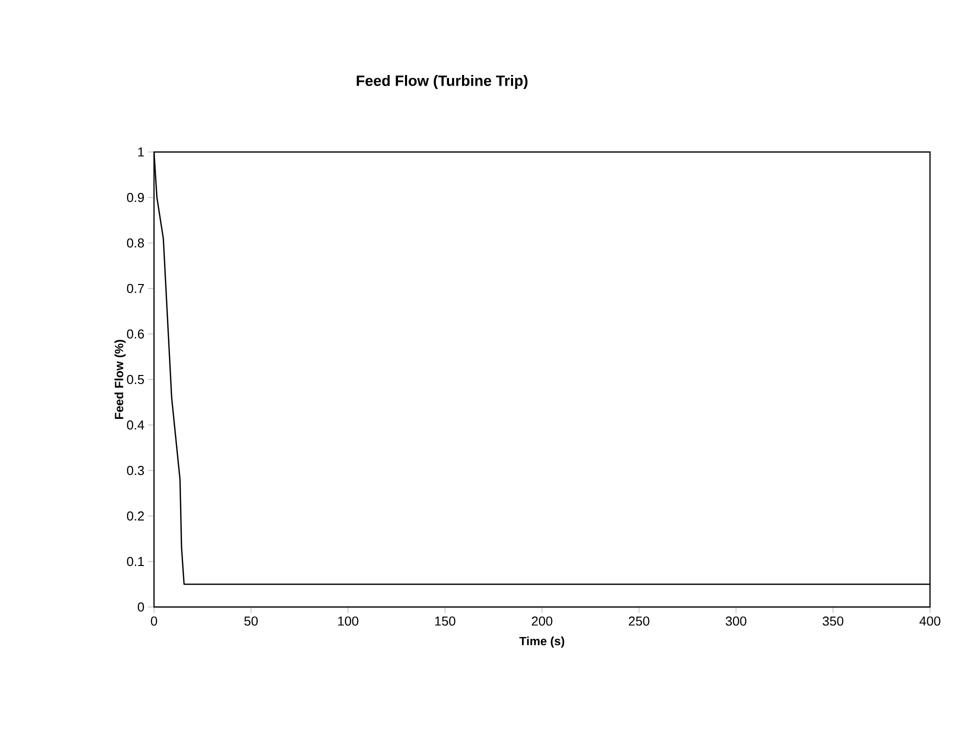 This screenshot has width=979, height=754. I want to click on chart-title: Feed Flow (Turbine Trip), so click(442, 82).